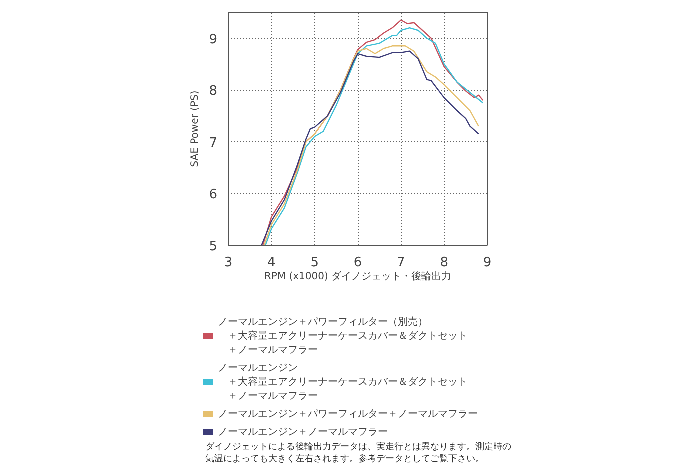 The height and width of the screenshot is (467, 700). Describe the element at coordinates (303, 432) in the screenshot. I see `legend-label: ノーマルエンジン＋ノーマルマフラー` at that location.